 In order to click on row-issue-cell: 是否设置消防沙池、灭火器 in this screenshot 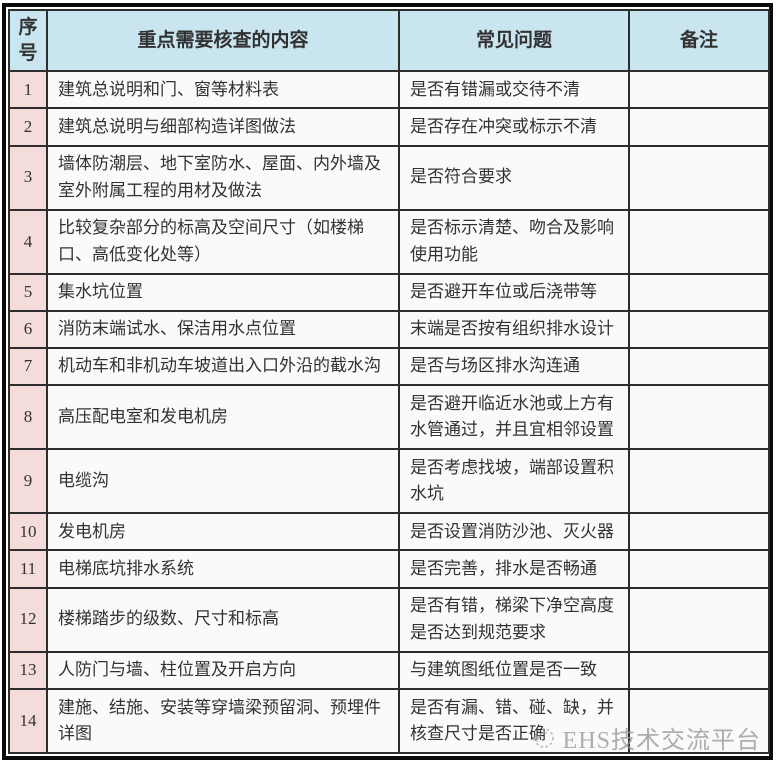, I will do `click(514, 532)`.